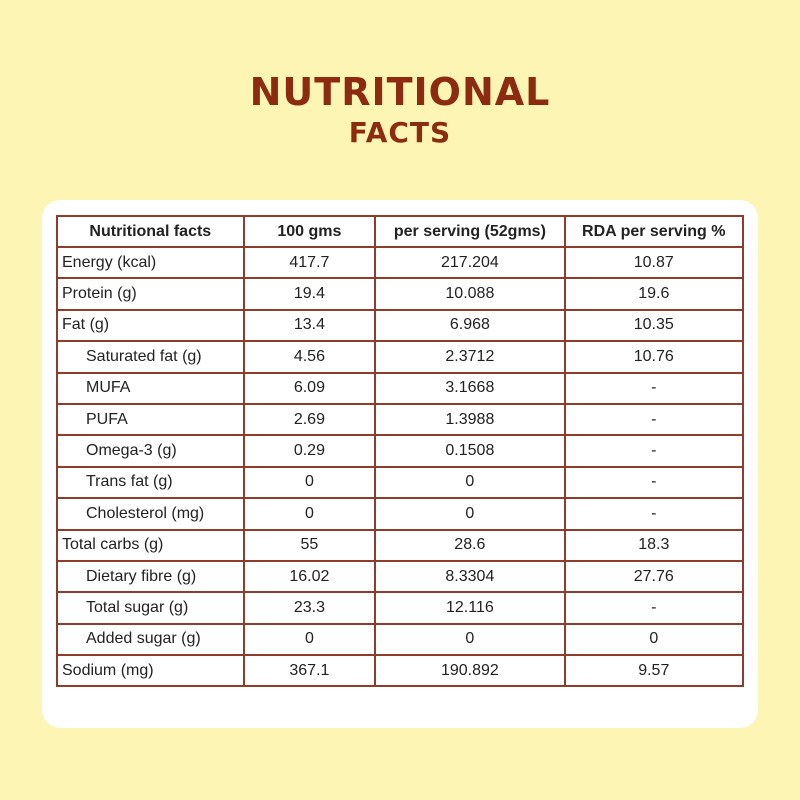 This screenshot has height=800, width=800. What do you see at coordinates (309, 294) in the screenshot?
I see `cell: 19.4` at bounding box center [309, 294].